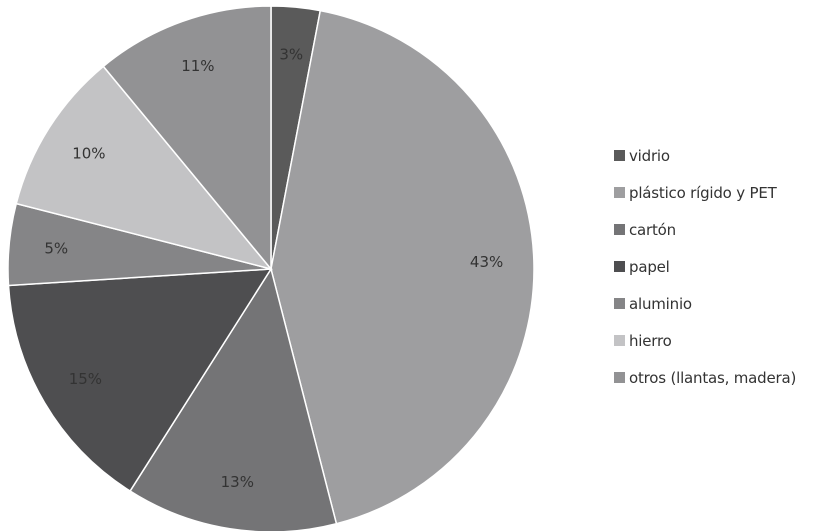 The image size is (823, 531). Describe the element at coordinates (291, 54) in the screenshot. I see `data-label-0: 3%` at that location.